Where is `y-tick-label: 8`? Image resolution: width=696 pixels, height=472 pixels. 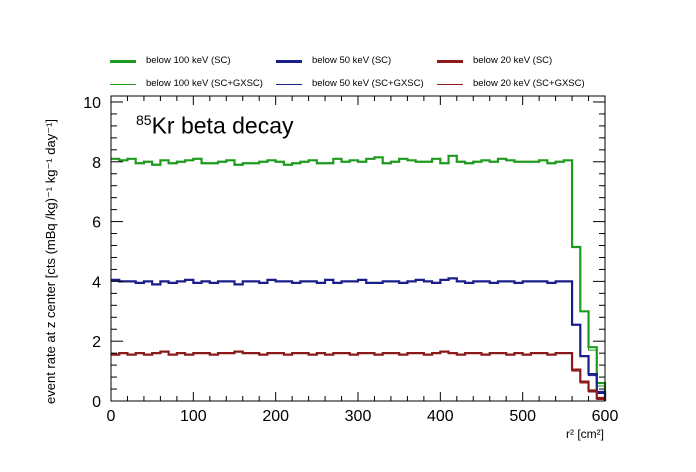 y-tick-label: 8 is located at coordinates (96, 163).